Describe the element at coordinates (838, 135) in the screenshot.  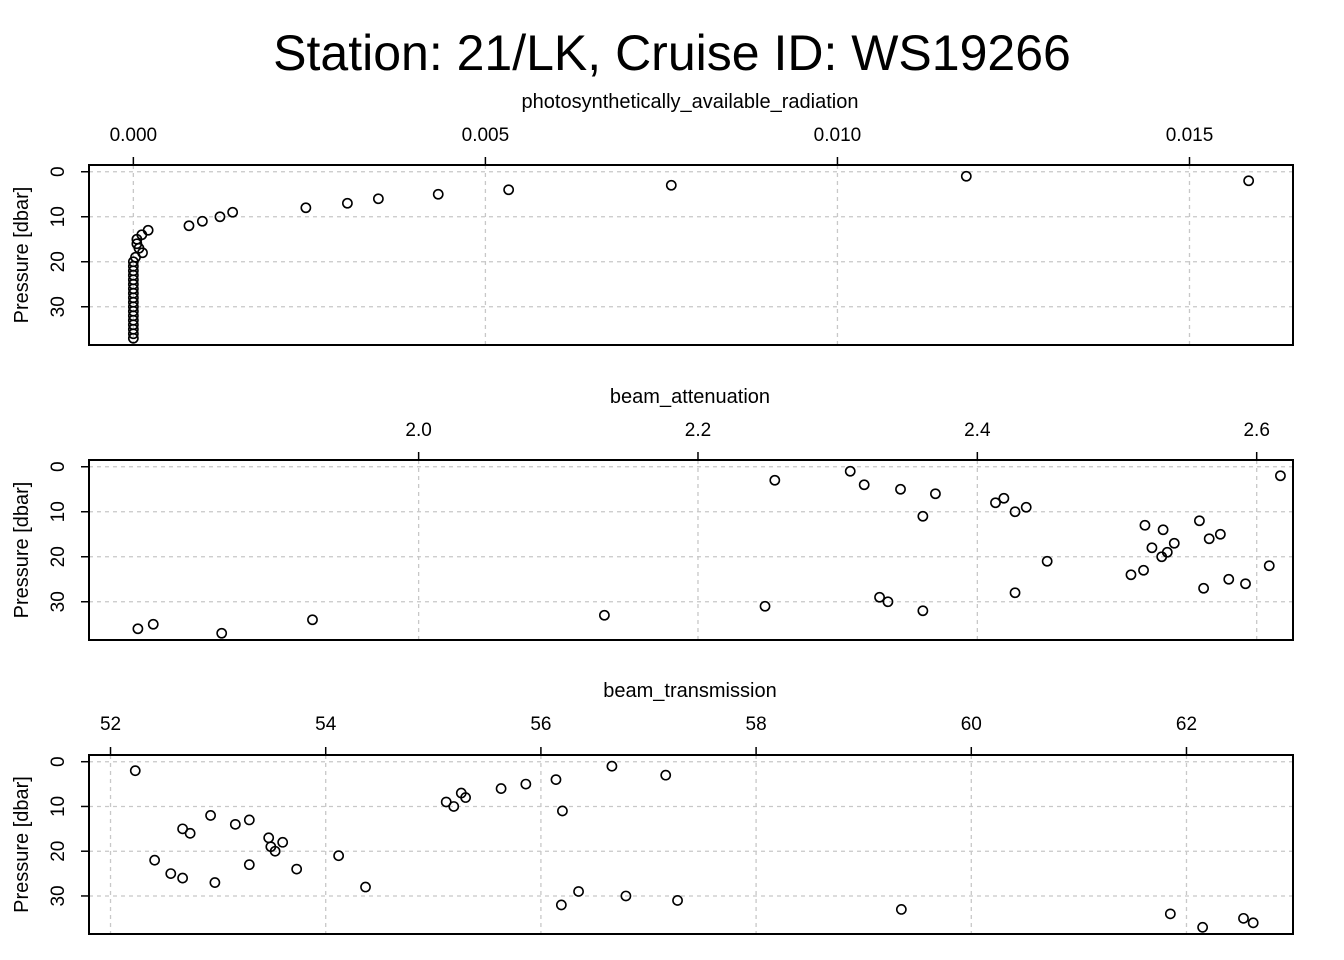
I see `x-tick-label: 0.010` at that location.